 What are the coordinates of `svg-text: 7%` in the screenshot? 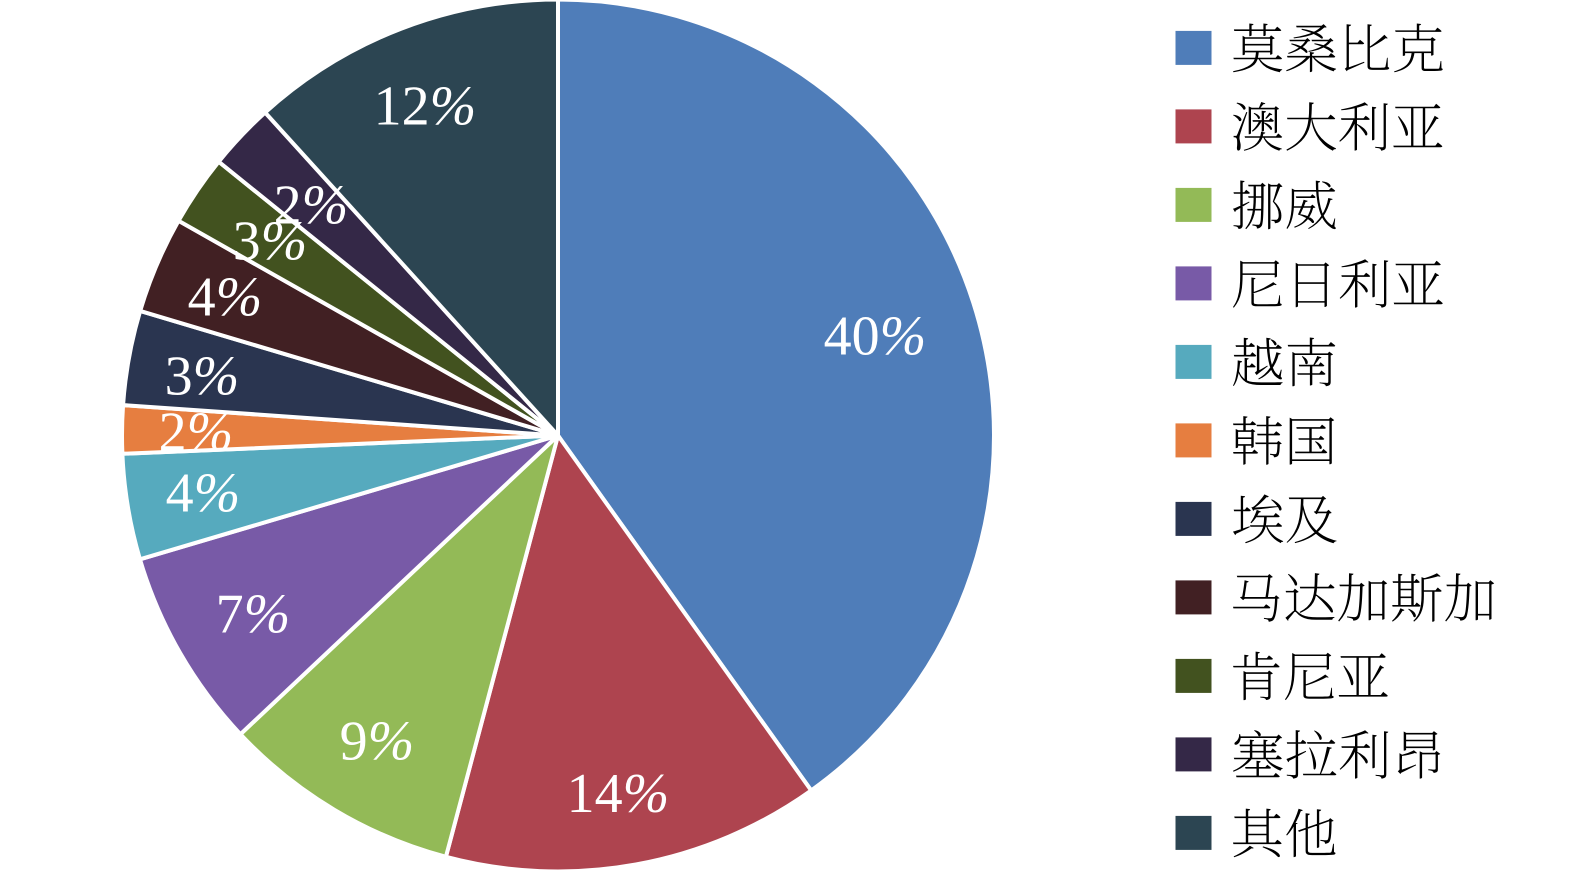 It's located at (253, 615).